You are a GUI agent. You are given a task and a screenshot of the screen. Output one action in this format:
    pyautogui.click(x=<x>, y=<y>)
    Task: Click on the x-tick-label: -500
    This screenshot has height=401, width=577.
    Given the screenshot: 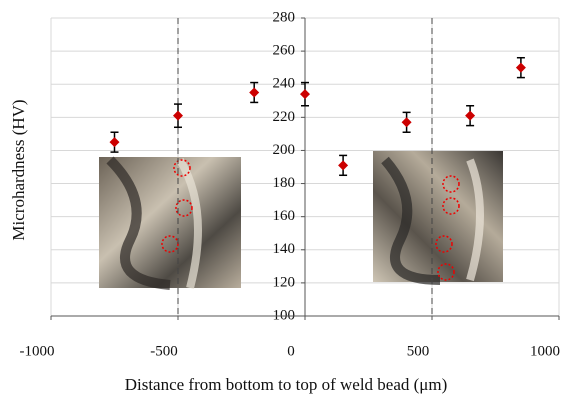 What is the action you would take?
    pyautogui.click(x=164, y=351)
    